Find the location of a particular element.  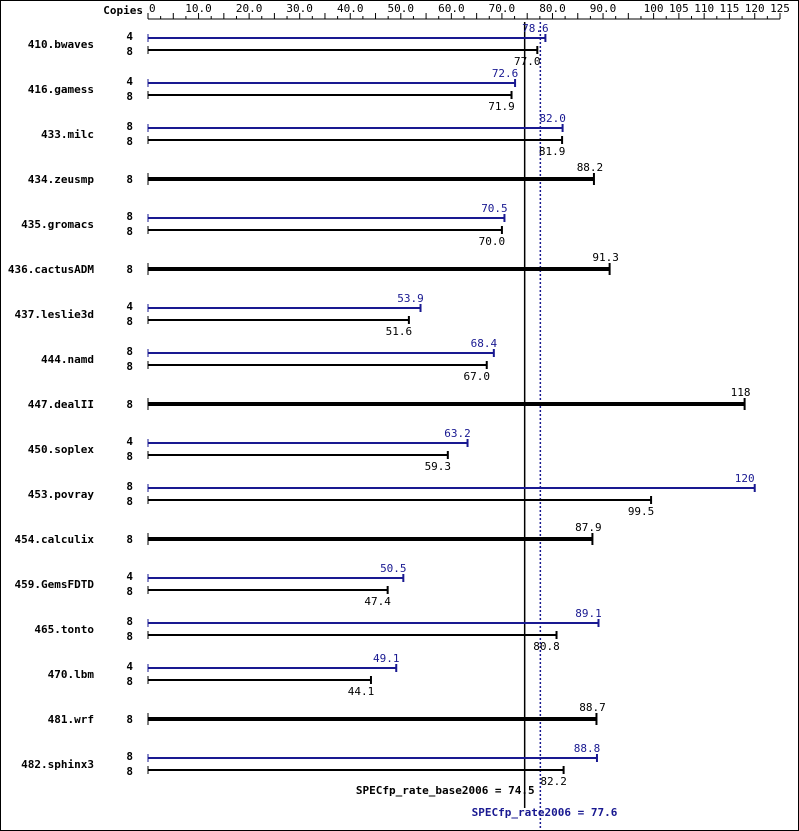

x-tick-label: 100 is located at coordinates (654, 8).